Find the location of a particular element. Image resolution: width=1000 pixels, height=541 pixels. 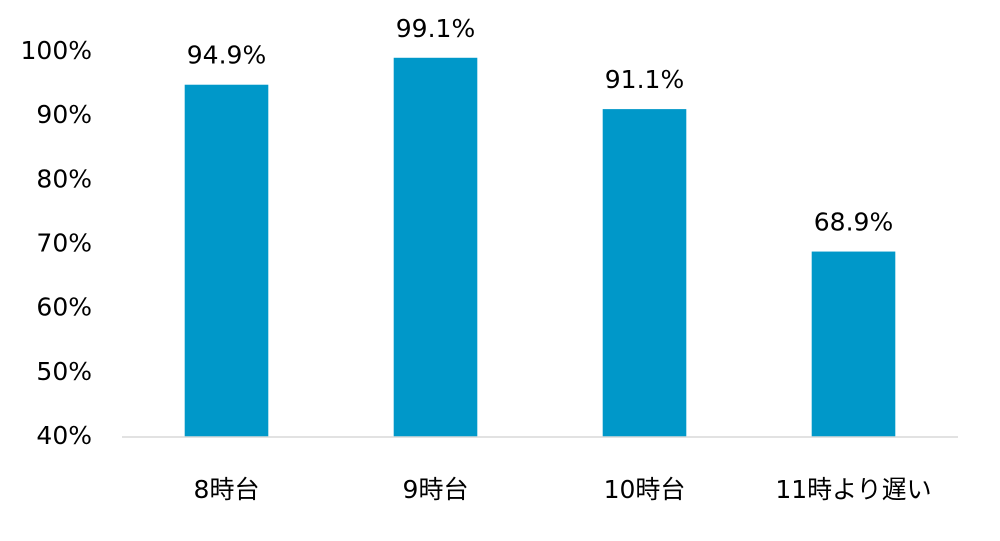

y-tick-label: 50% is located at coordinates (64, 371).